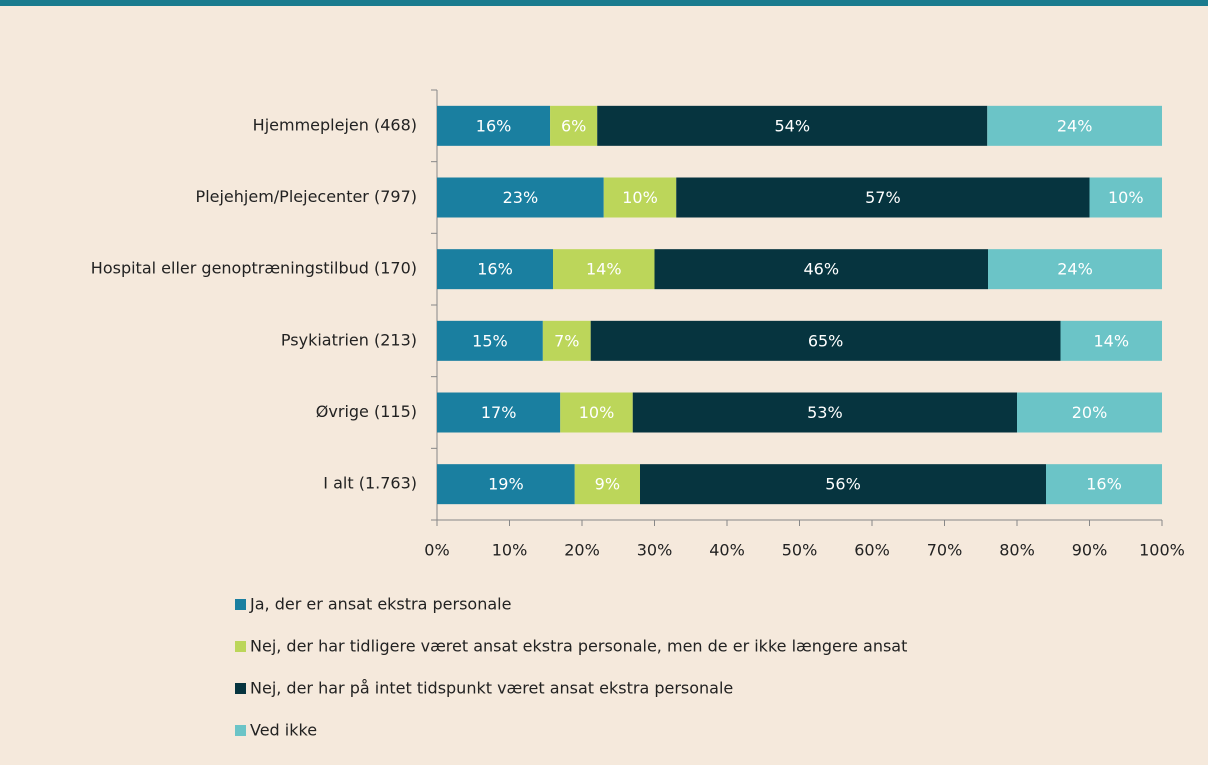  I want to click on y-tick-label: Hjemmeplejen (468), so click(335, 124).